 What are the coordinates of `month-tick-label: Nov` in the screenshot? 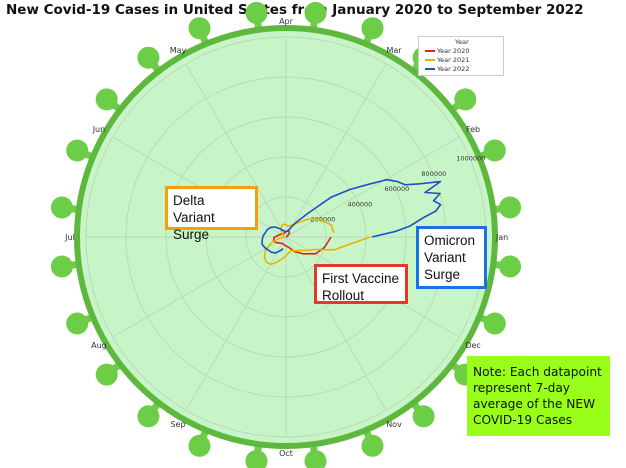 It's located at (394, 424).